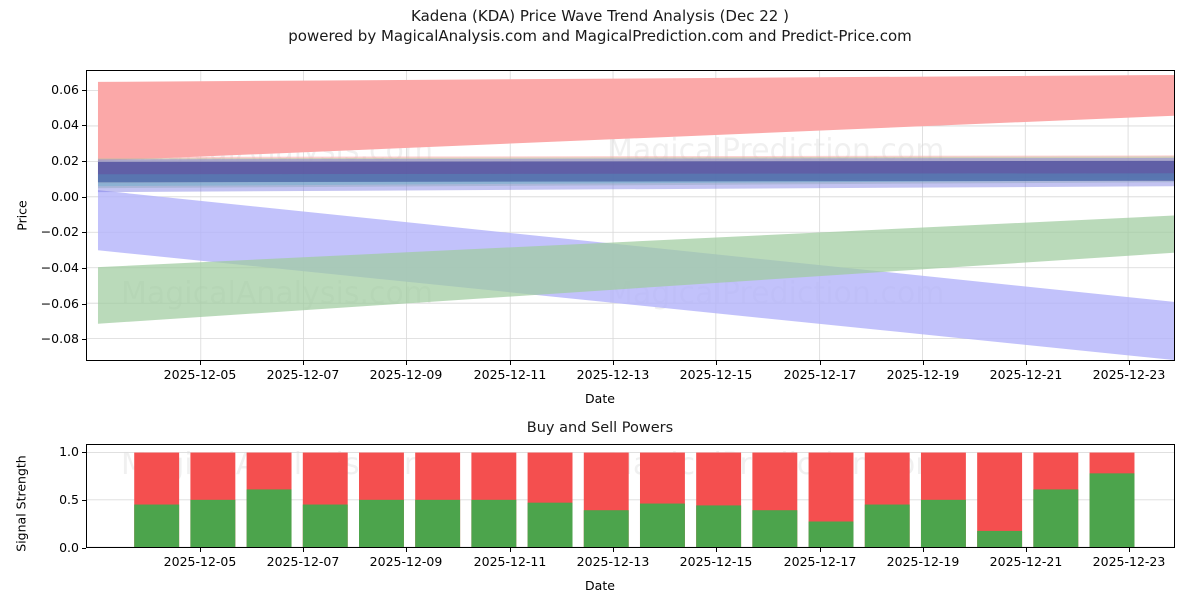 This screenshot has height=600, width=1200. Describe the element at coordinates (59, 232) in the screenshot. I see `ytick-price-4: −0.02` at that location.